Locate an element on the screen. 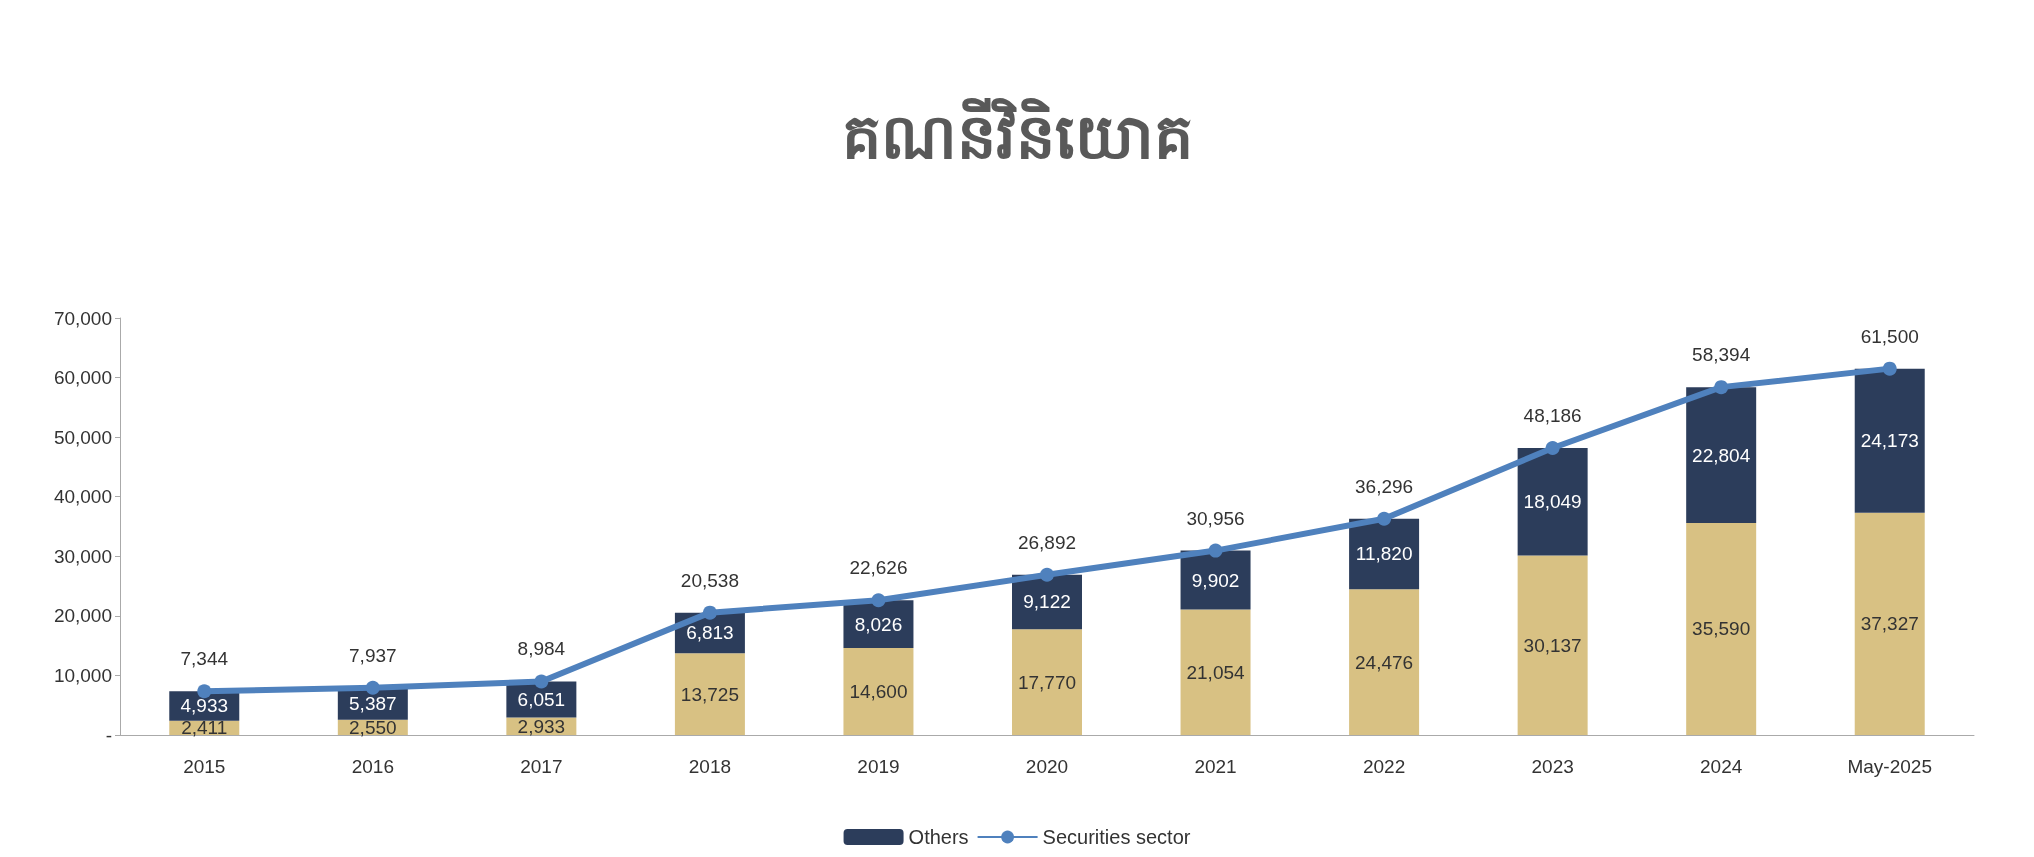 This screenshot has height=857, width=2034. y-tick-label: 50,000 is located at coordinates (82, 437).